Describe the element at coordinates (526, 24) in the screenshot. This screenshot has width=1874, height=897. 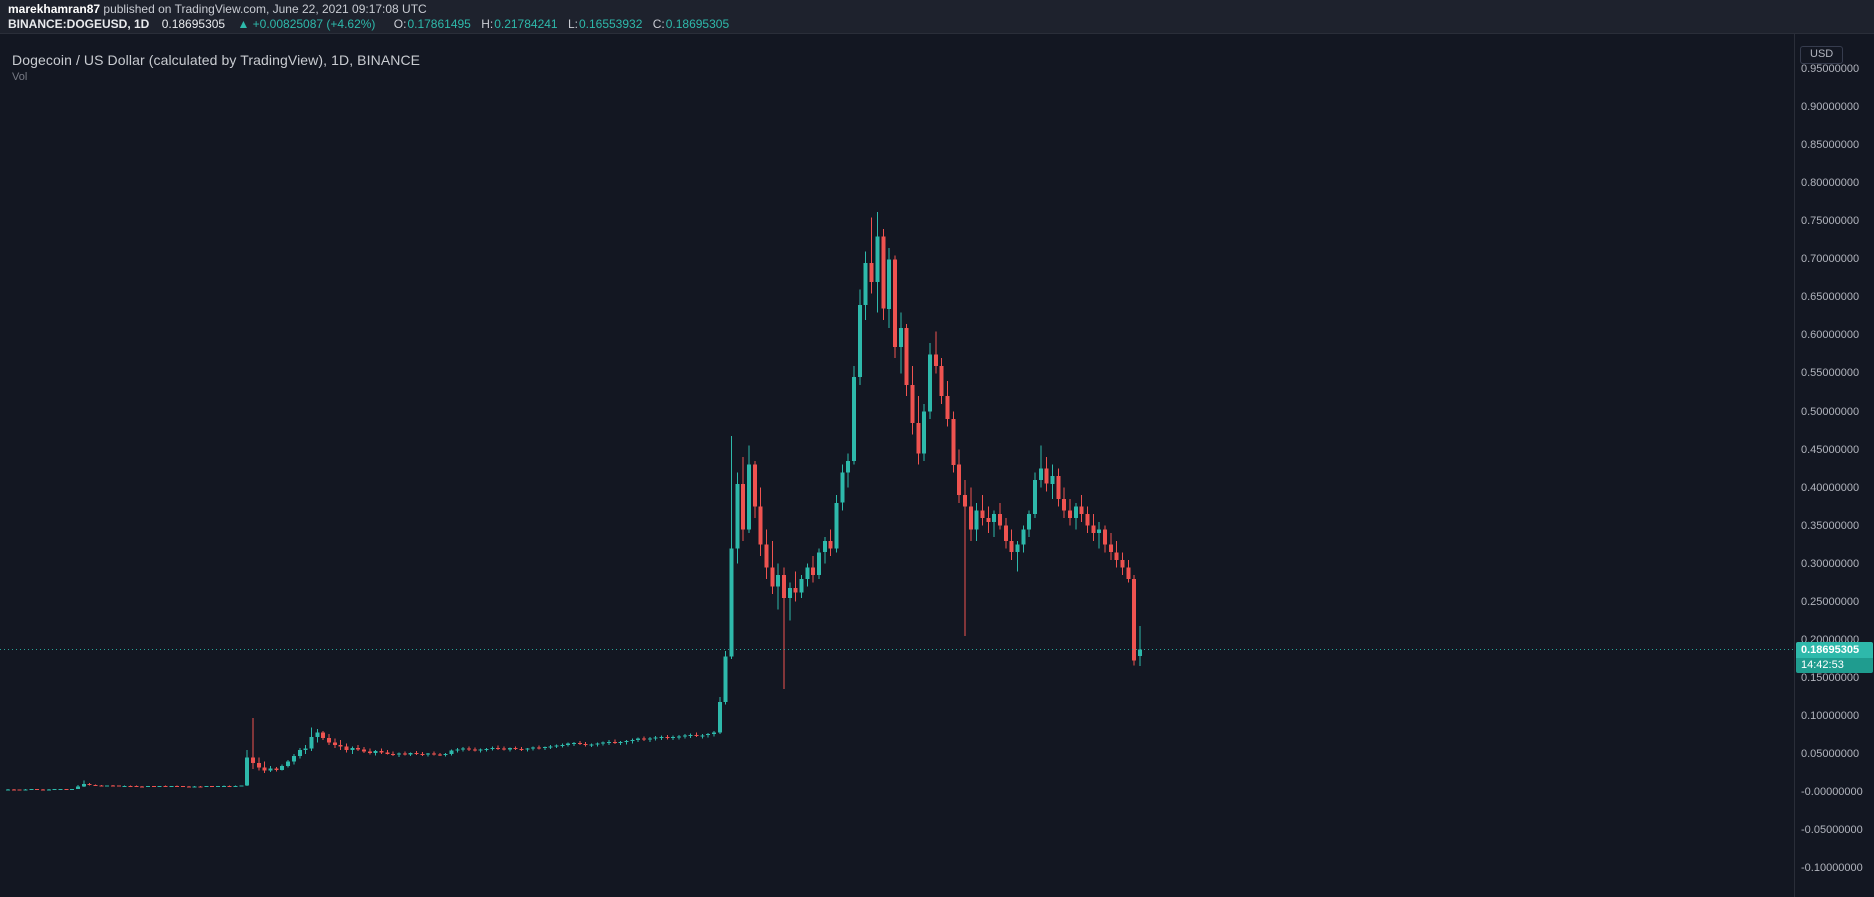
I see `high-value: 0.21784241` at that location.